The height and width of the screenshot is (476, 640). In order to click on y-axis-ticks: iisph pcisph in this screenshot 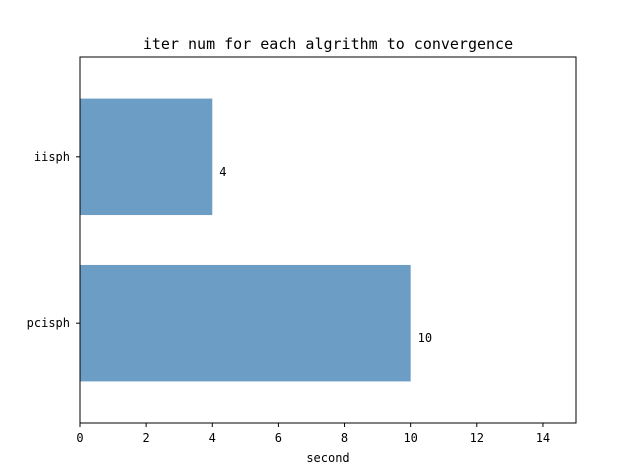, I will do `click(53, 240)`.